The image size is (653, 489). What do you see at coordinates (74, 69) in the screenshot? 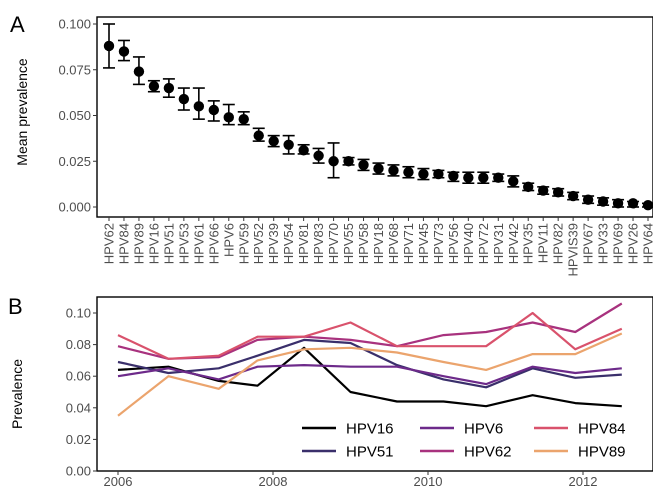
I see `panel-a-y-tick-label: 0.075` at bounding box center [74, 69].